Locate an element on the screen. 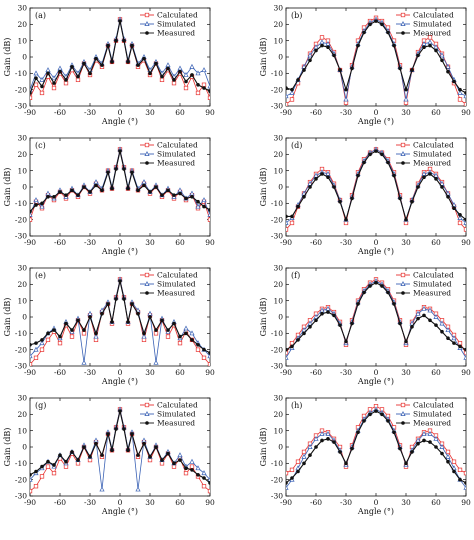  legend-entry-simulated: Simulated is located at coordinates (424, 284).